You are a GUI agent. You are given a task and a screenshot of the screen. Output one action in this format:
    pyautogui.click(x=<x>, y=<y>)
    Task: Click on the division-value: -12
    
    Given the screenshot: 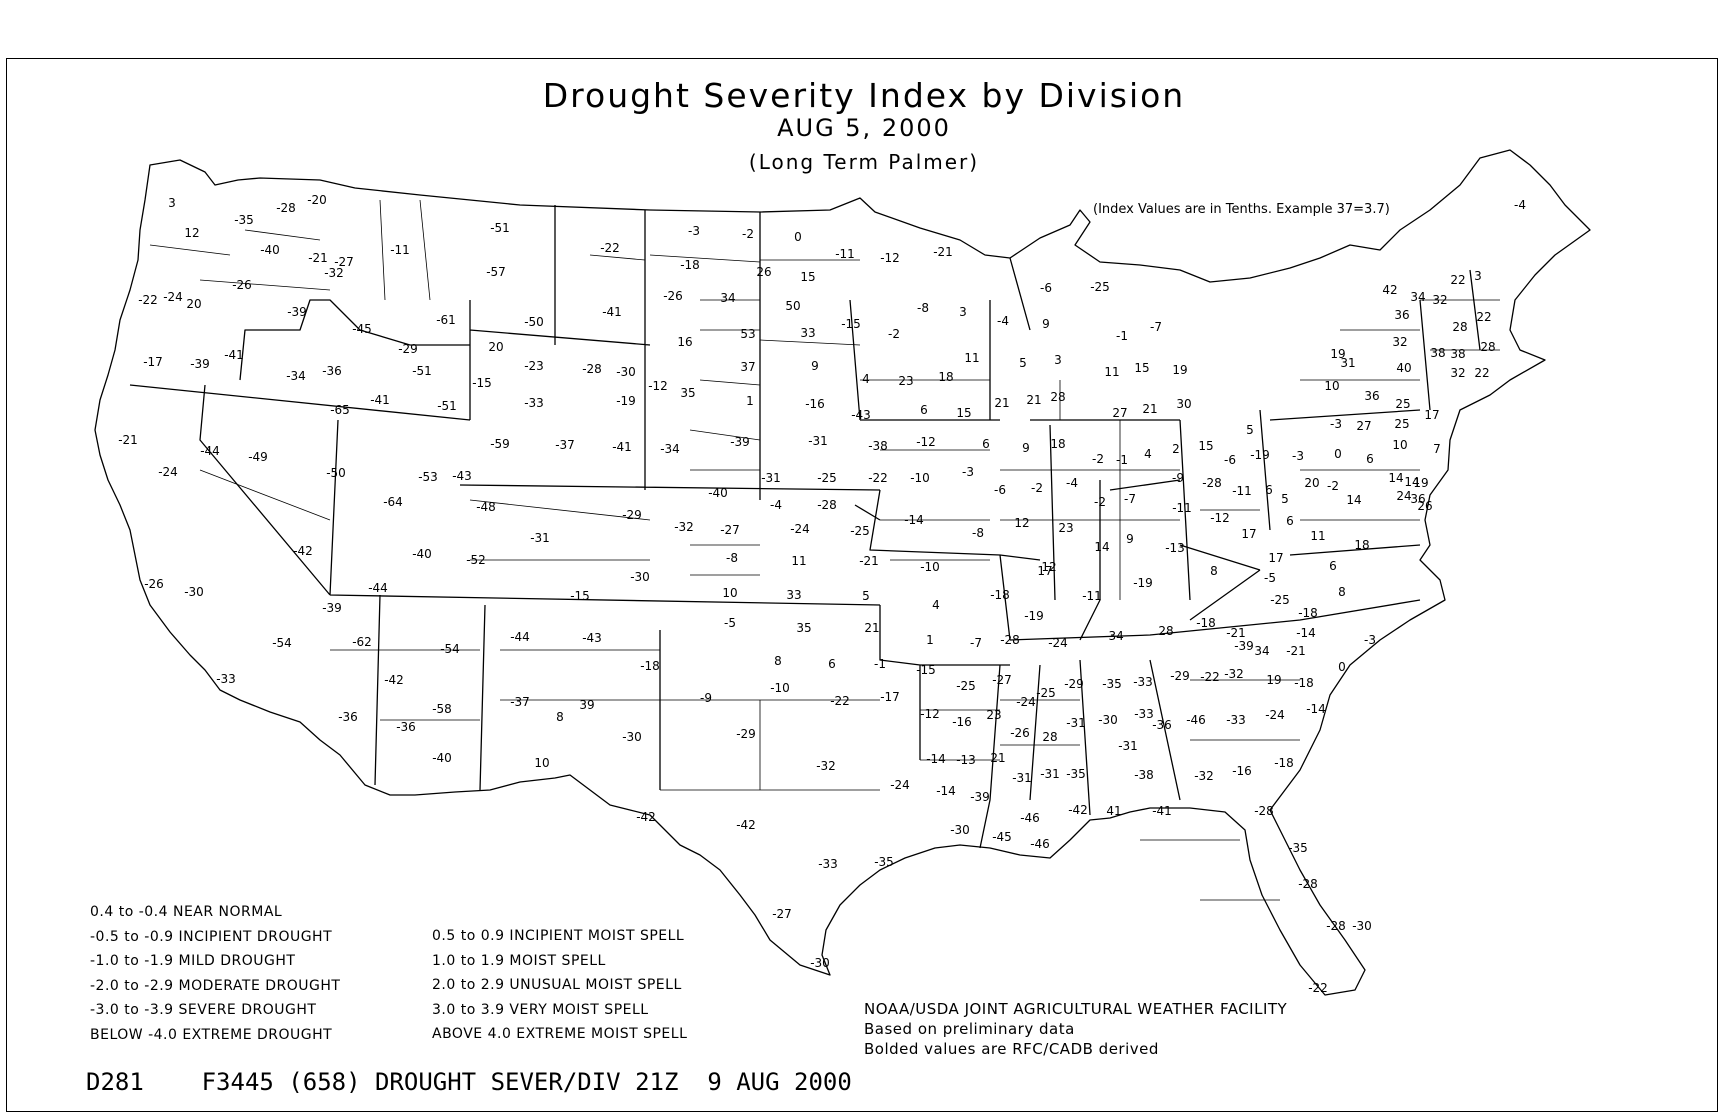 What is the action you would take?
    pyautogui.click(x=658, y=386)
    